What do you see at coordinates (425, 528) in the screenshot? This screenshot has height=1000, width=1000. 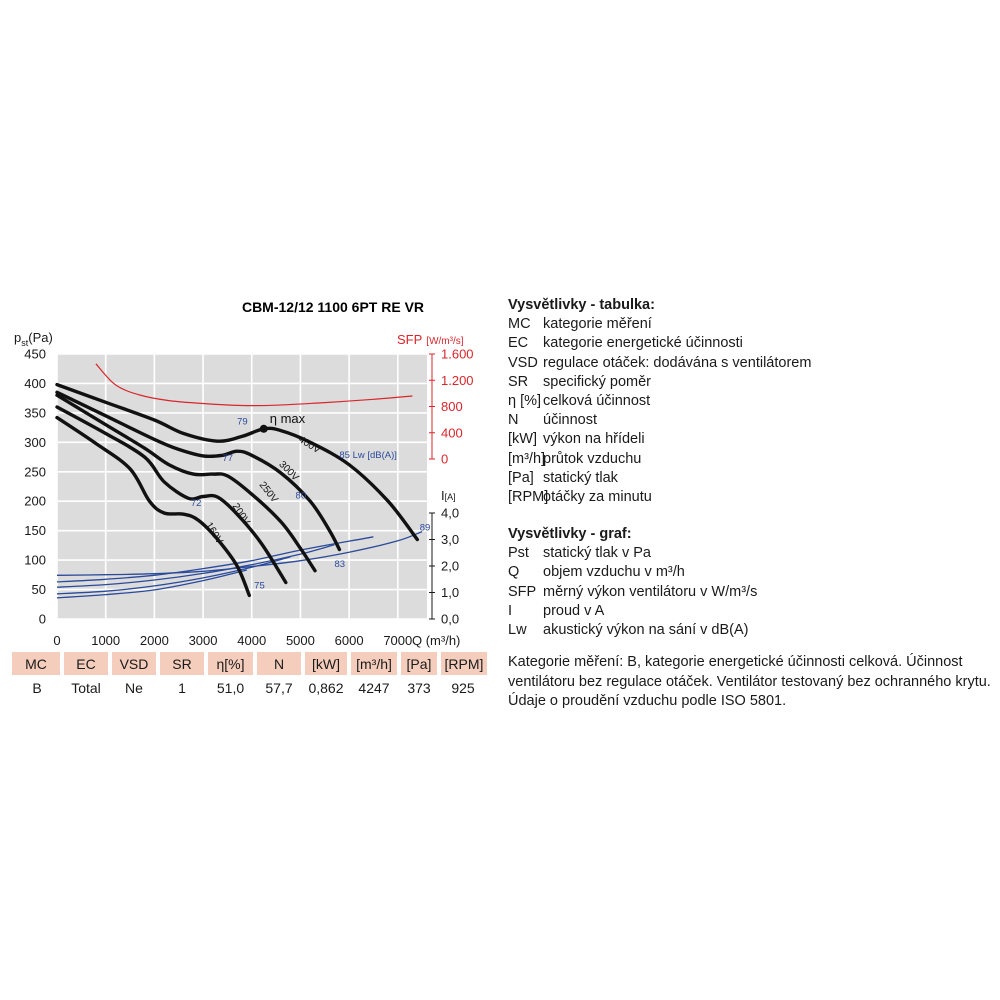 I see `lw-label: 89` at bounding box center [425, 528].